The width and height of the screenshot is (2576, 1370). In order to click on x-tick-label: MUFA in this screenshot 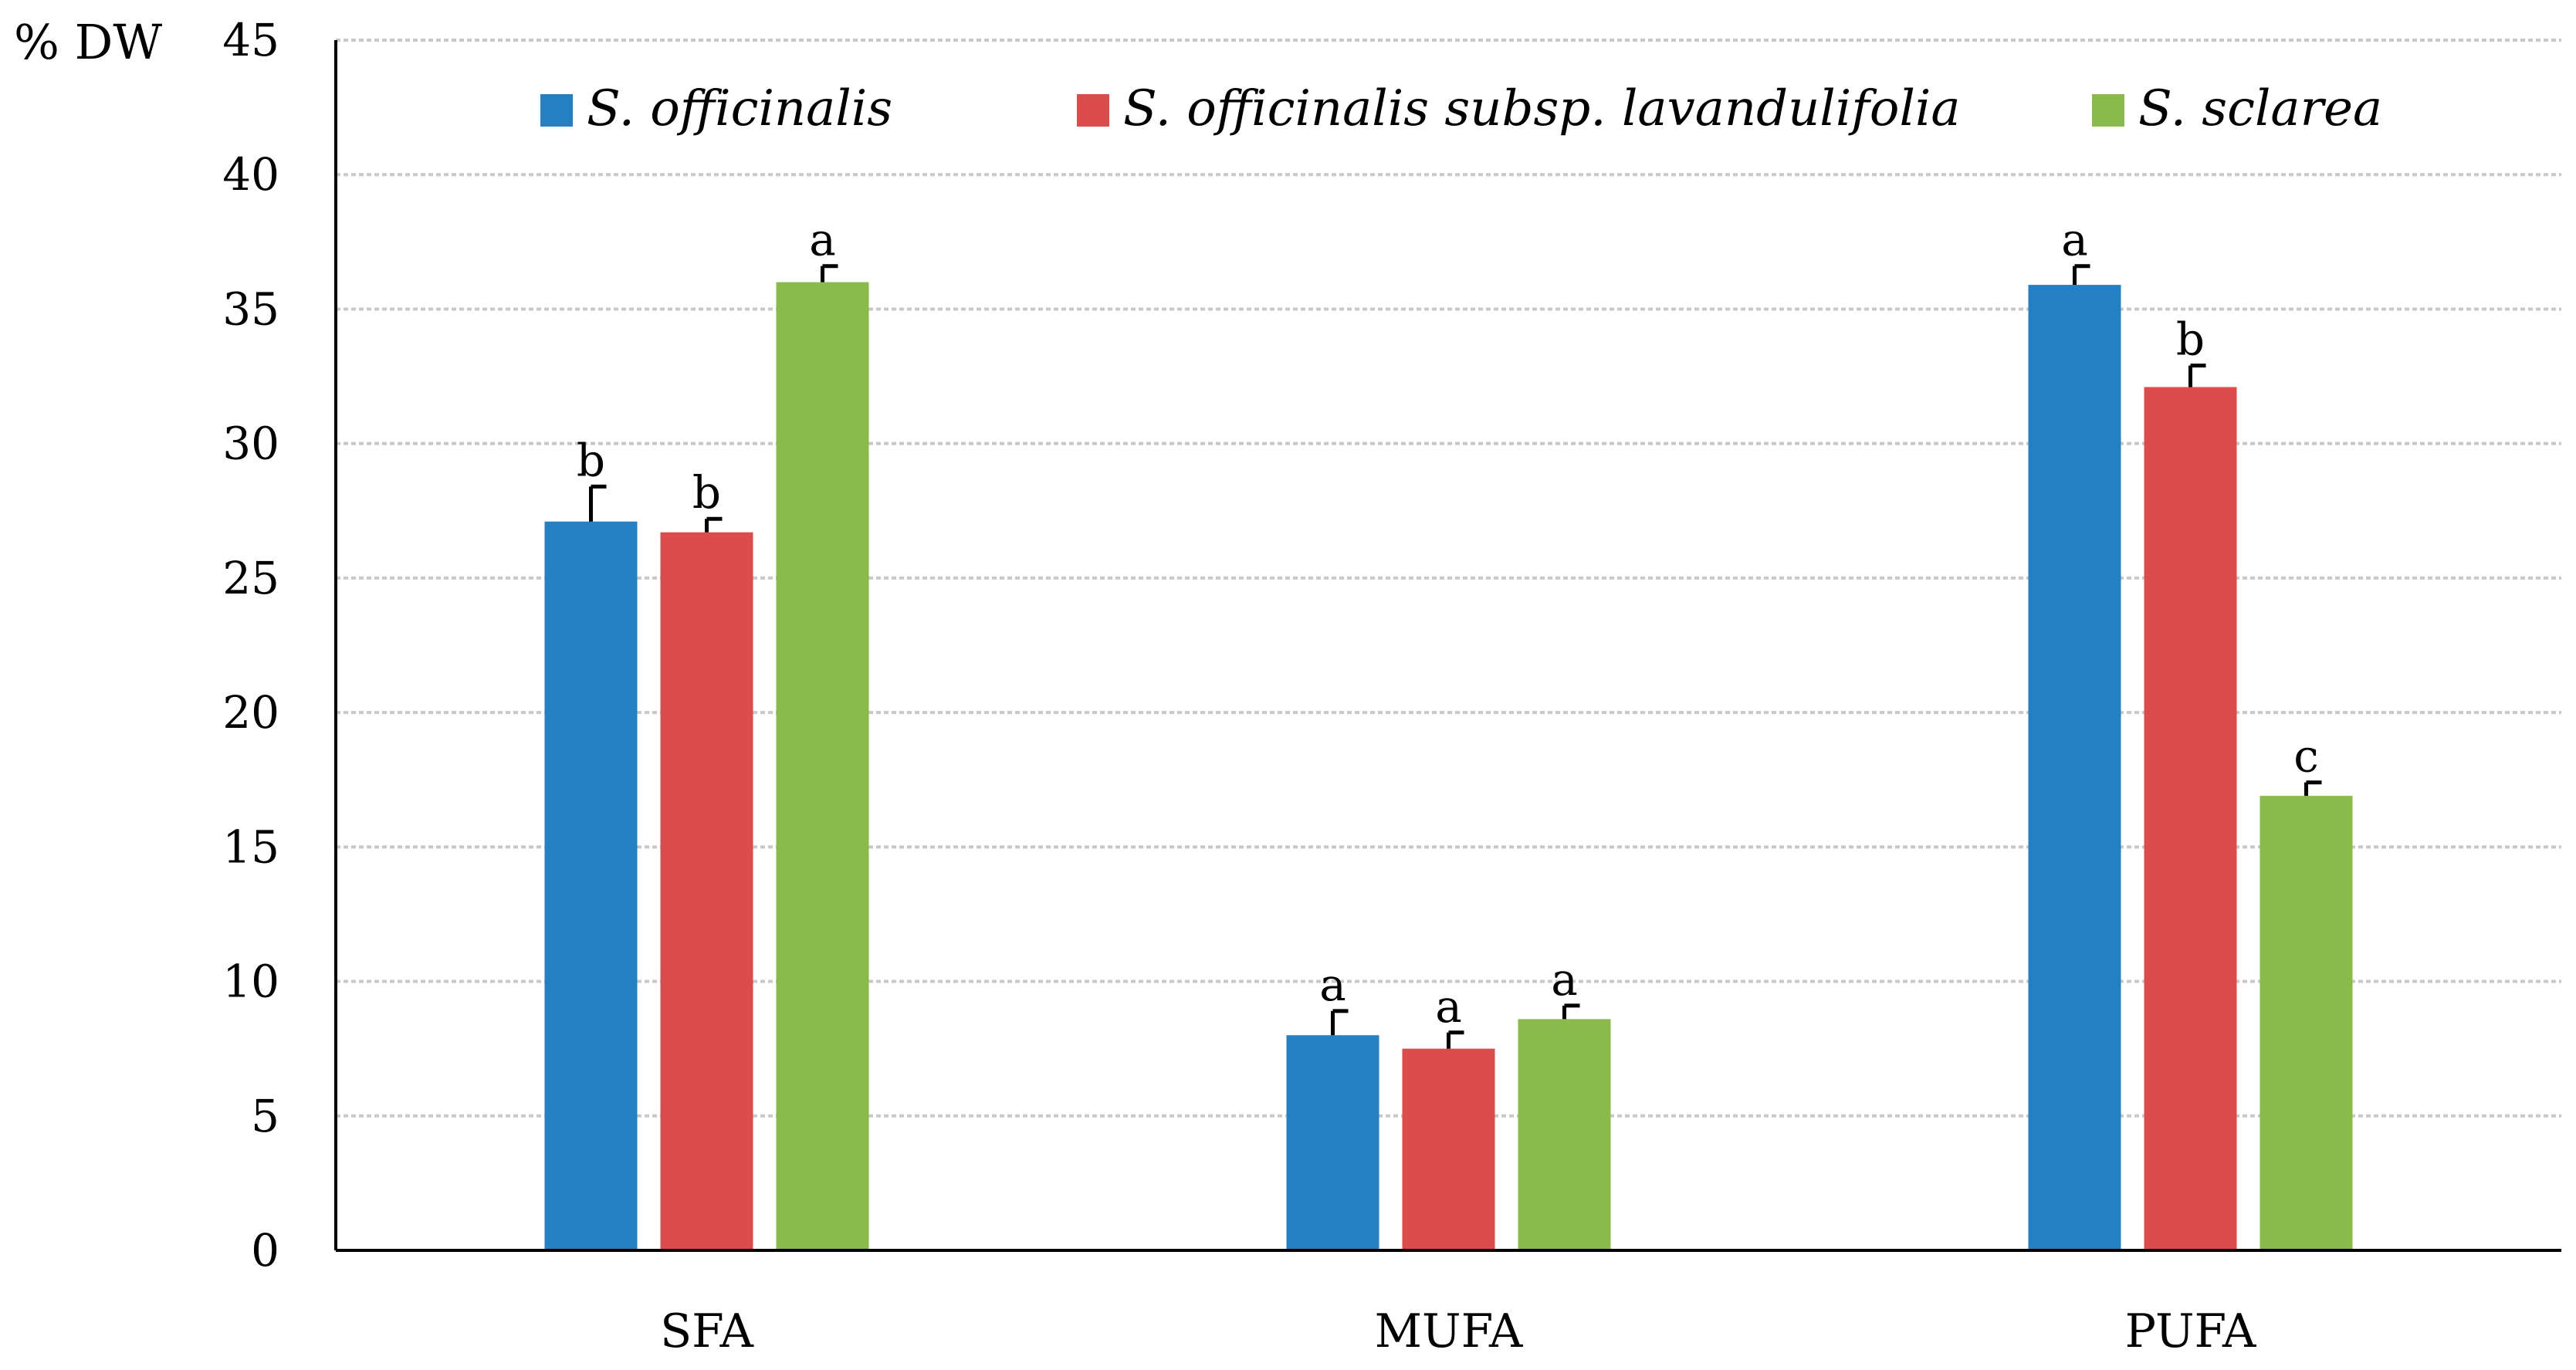, I will do `click(1449, 1331)`.